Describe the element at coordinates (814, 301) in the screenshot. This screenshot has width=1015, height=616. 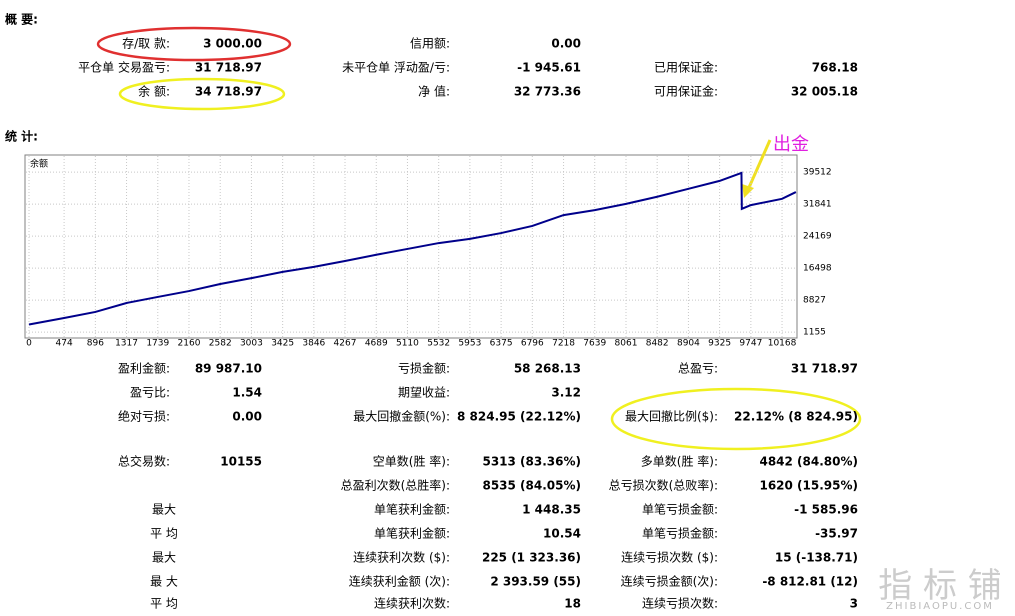
I see `y-tick-label: 8827` at that location.